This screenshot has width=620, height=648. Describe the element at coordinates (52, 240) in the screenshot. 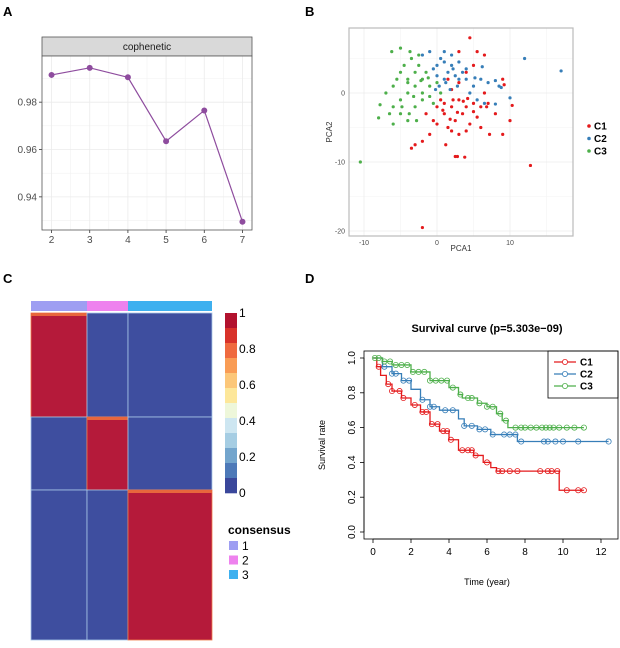

I see `x-tick-label: 2` at that location.